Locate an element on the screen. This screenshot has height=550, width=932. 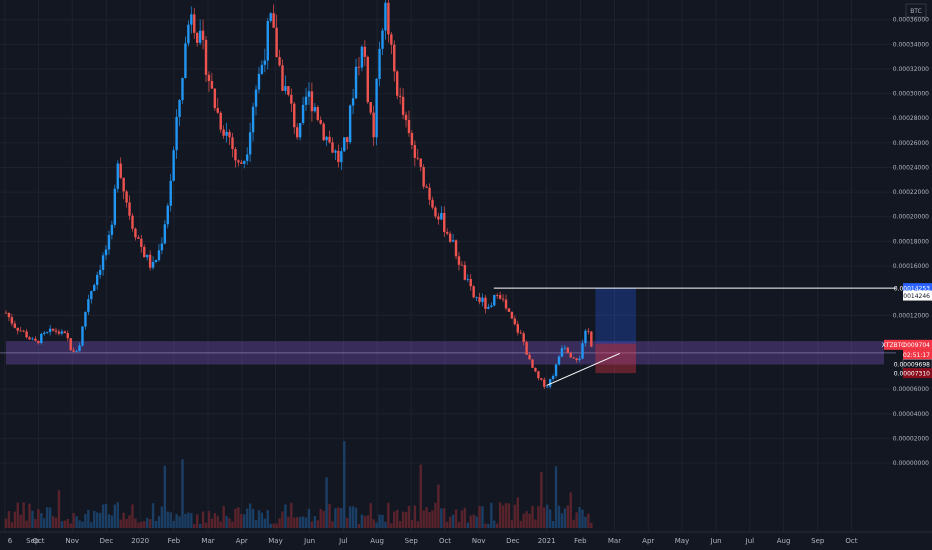
symbol-badge is located at coordinates (893, 344).